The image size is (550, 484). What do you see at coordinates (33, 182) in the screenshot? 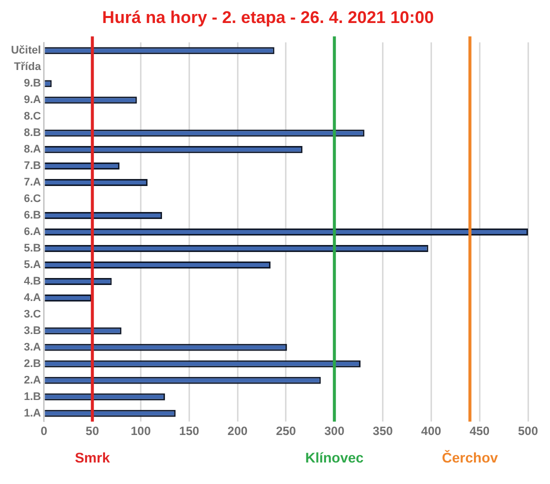
I see `y-tick-label: 7.A` at bounding box center [33, 182].